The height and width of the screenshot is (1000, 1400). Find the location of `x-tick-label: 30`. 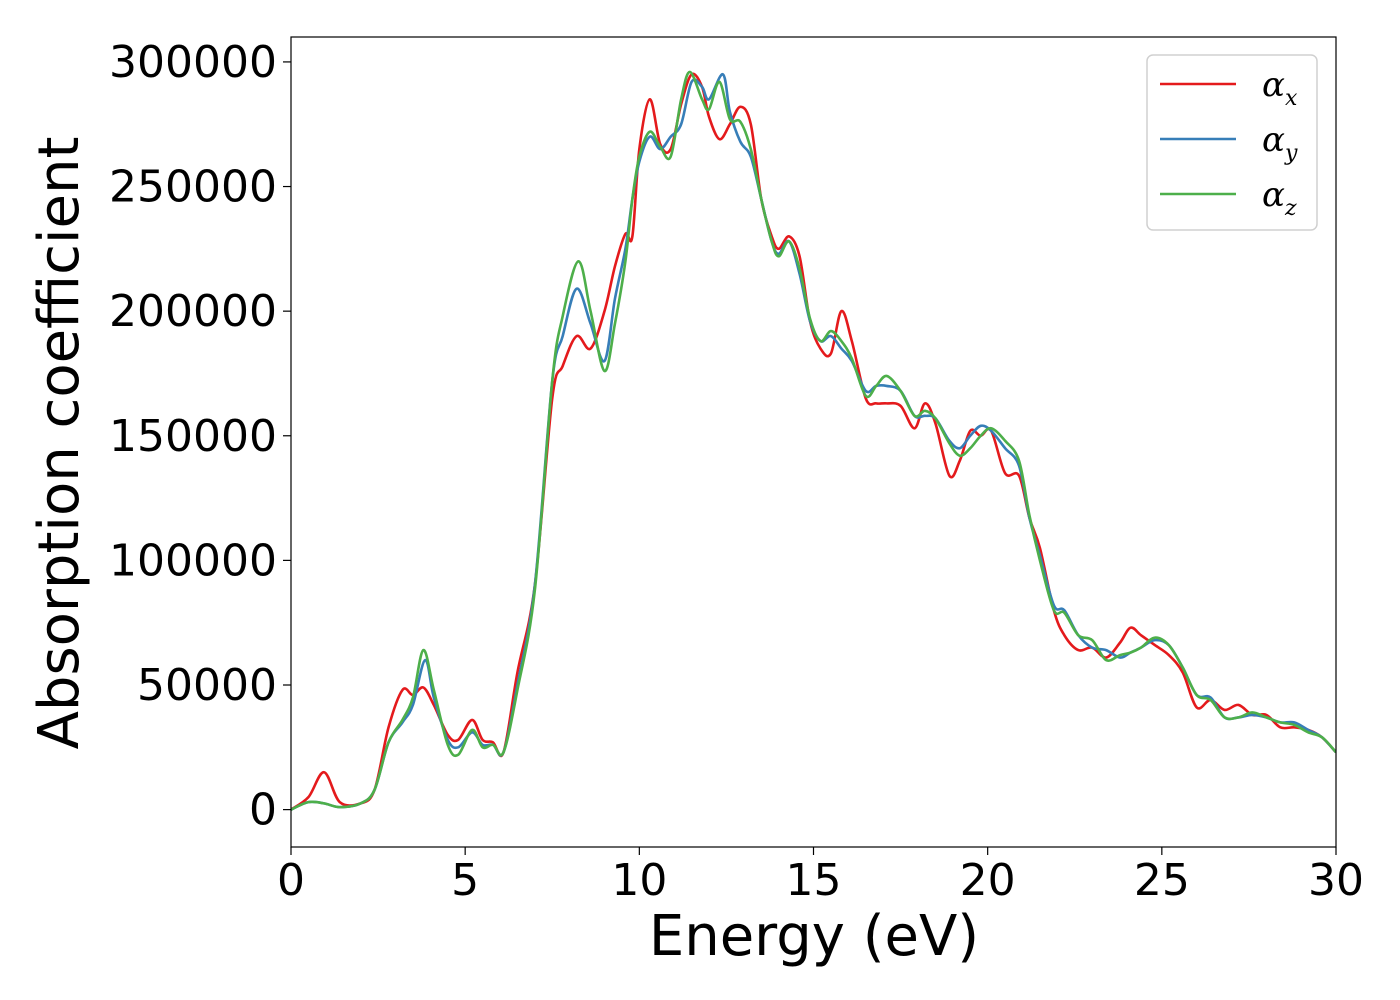

x-tick-label: 30 is located at coordinates (1336, 880).